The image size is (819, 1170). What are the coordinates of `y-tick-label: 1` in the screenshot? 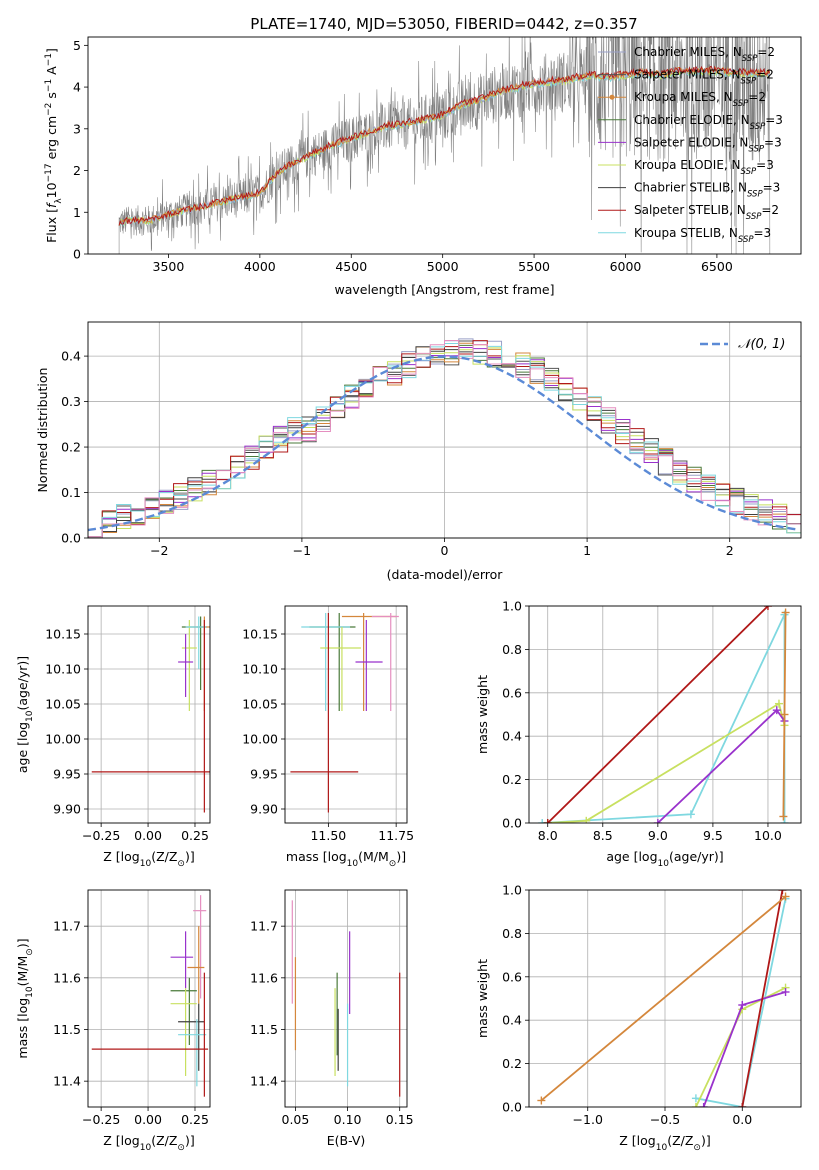 It's located at (77, 212).